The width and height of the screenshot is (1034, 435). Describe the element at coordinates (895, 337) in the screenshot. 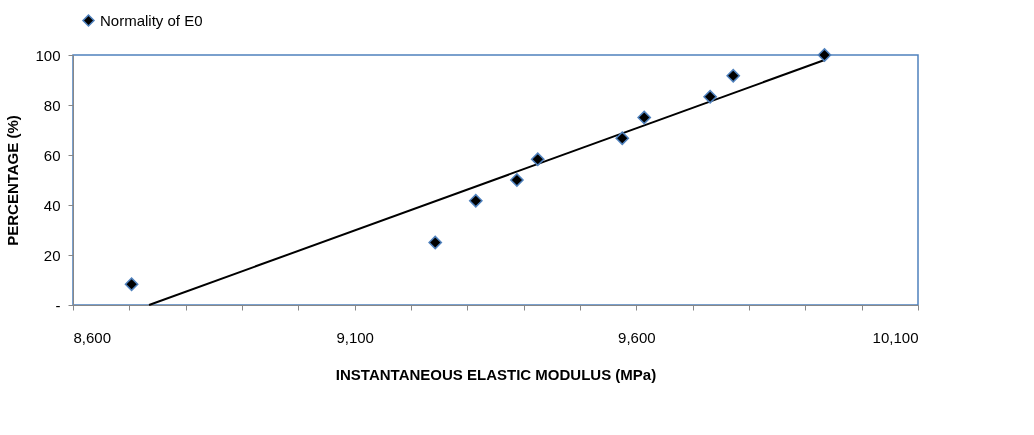

I see `x-tick-label: 10,100` at that location.